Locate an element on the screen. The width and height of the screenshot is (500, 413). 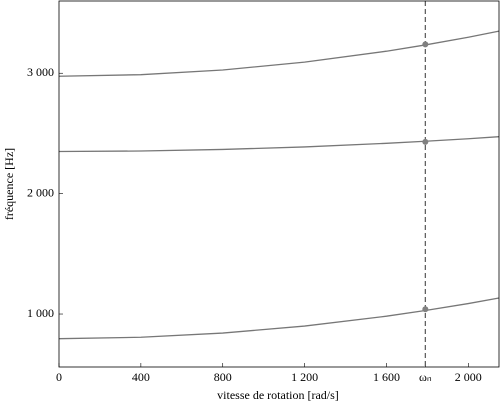
x-tick-label: 0 is located at coordinates (59, 377).